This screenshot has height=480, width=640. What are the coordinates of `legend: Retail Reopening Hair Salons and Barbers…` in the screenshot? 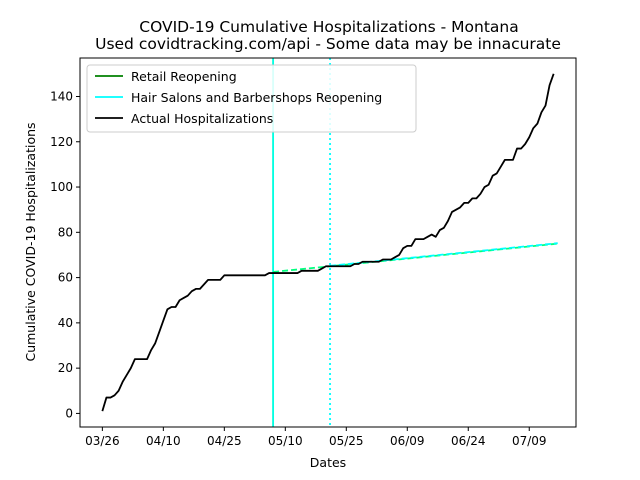 It's located at (251, 98).